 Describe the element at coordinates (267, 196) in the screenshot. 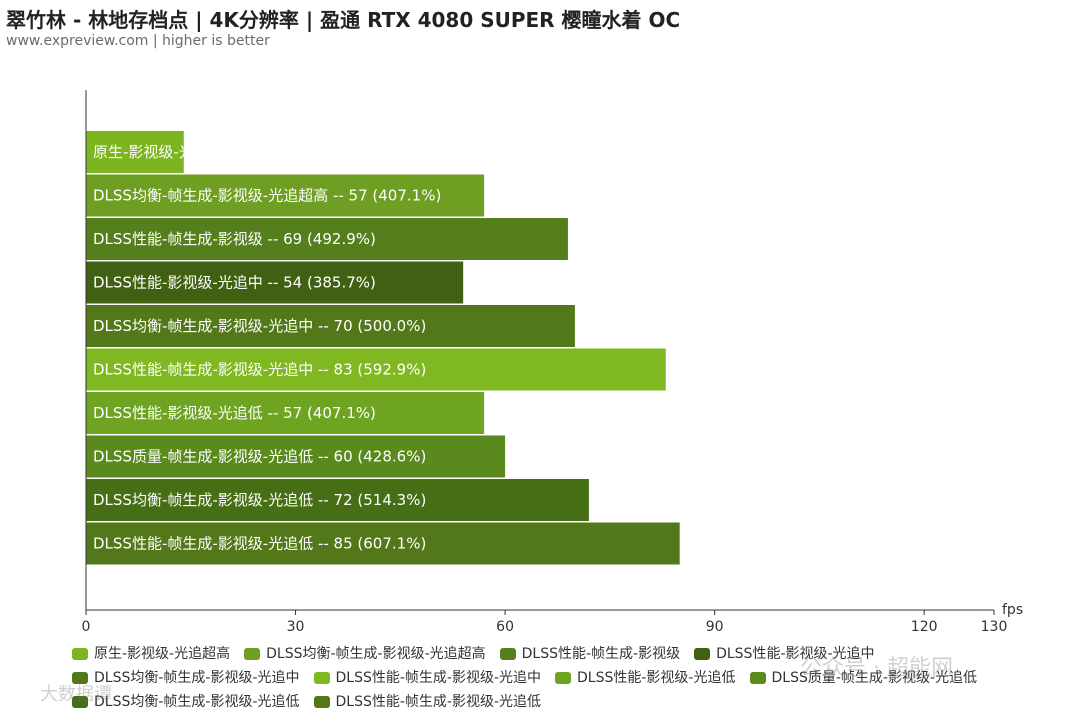

I see `bar-data-label: DLSS均衡-帧生成-影视级-光追超高 -- 57 (407.1%)` at that location.